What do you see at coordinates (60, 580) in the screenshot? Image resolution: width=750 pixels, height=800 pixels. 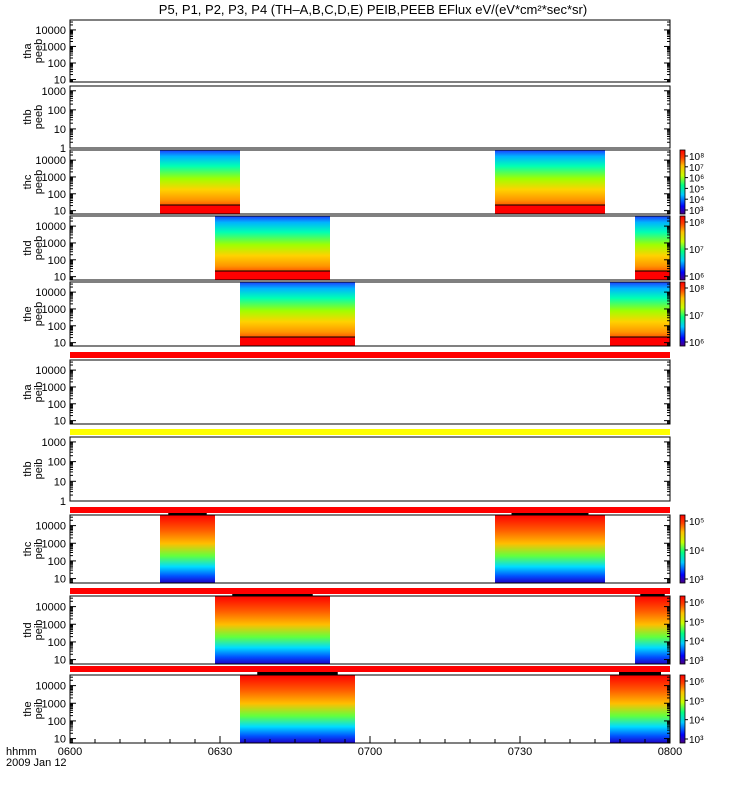 I see `ytick-label-7-3: 10` at bounding box center [60, 580].